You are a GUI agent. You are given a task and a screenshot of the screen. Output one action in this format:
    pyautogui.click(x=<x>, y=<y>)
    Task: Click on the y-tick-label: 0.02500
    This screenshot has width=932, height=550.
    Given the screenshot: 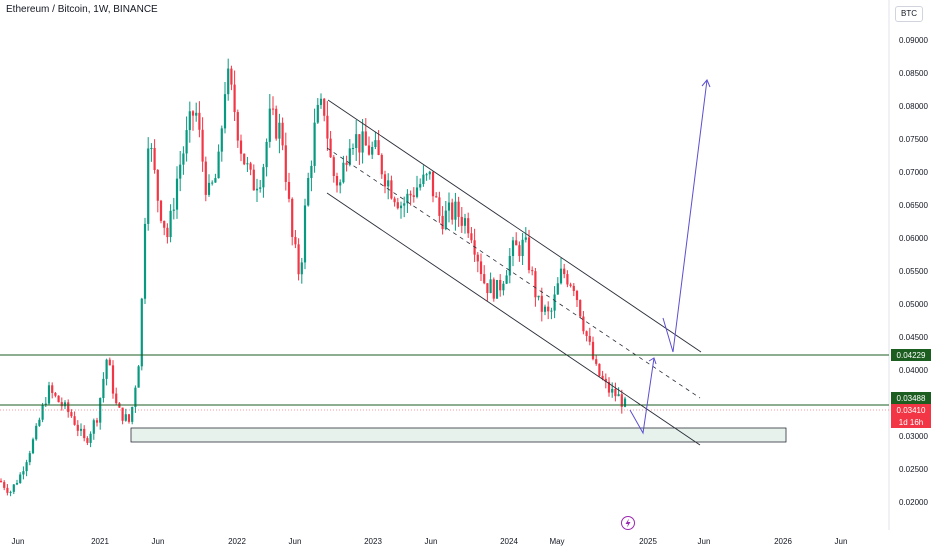 What is the action you would take?
    pyautogui.click(x=913, y=469)
    